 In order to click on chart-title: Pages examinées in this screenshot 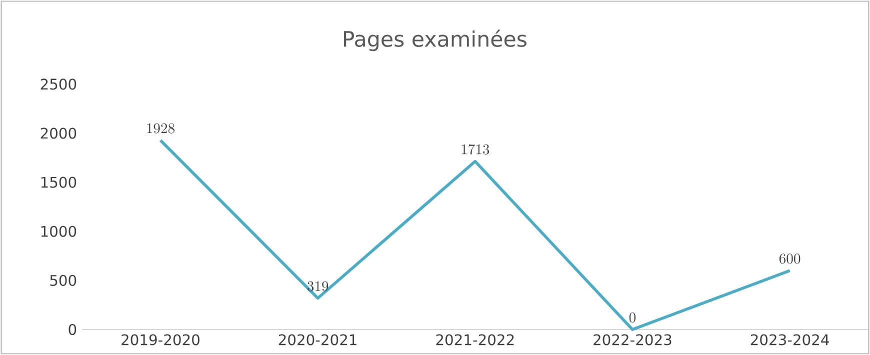, I will do `click(435, 41)`.